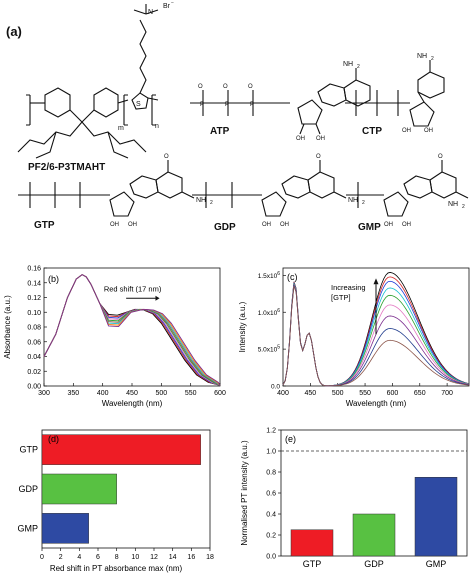 The image size is (474, 579). I want to click on x-tick-label: 18, so click(210, 557).